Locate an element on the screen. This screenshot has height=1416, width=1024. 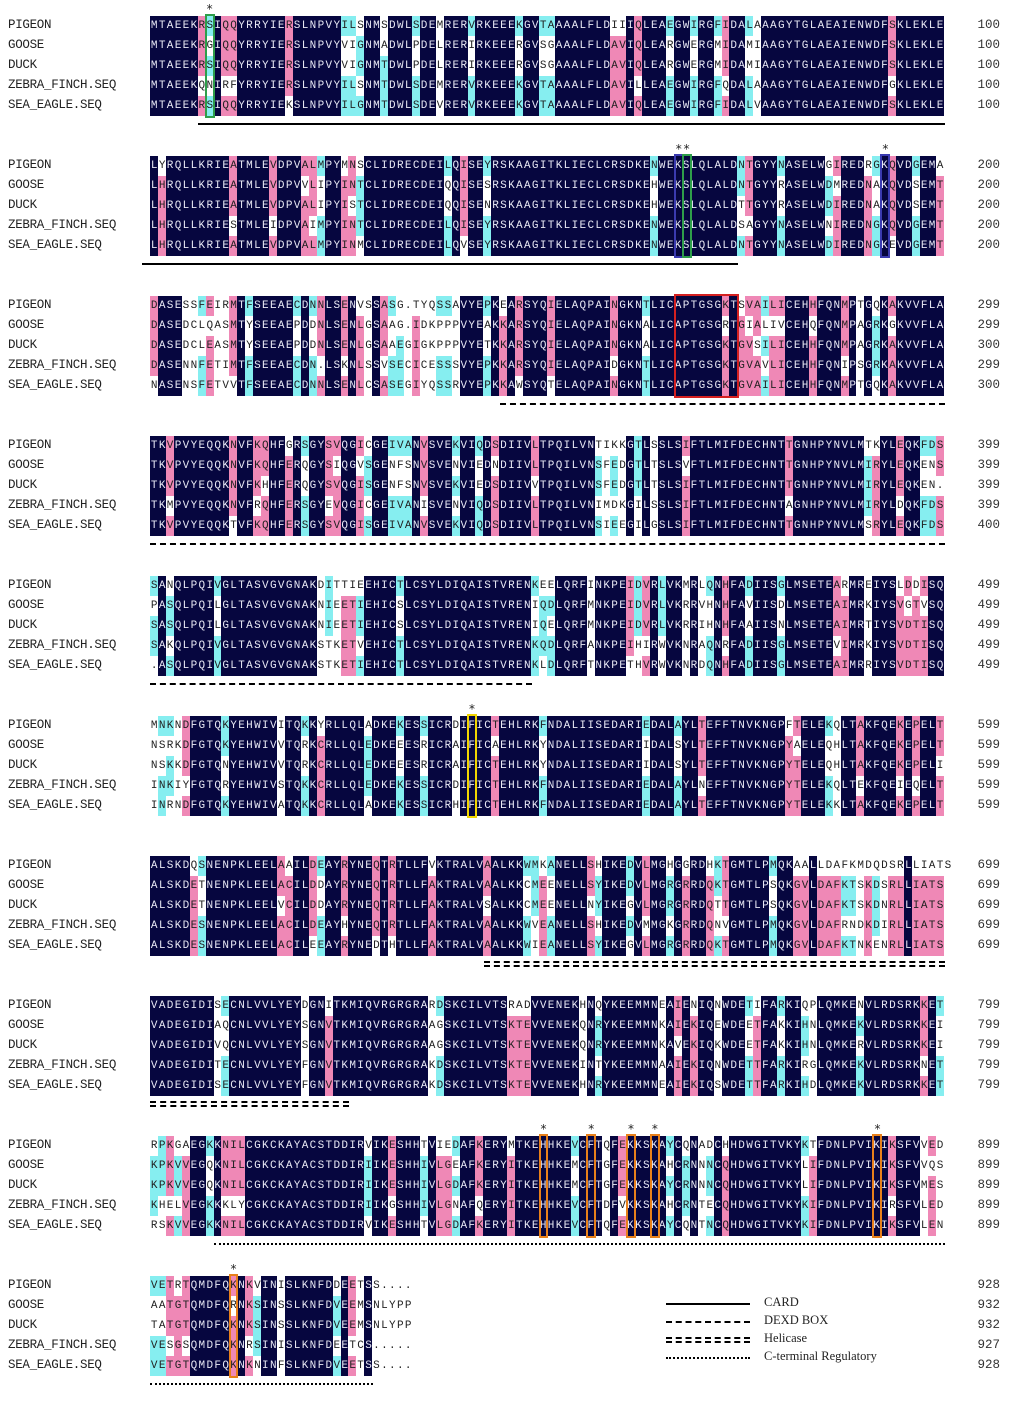
residue: W is located at coordinates (685, 86).